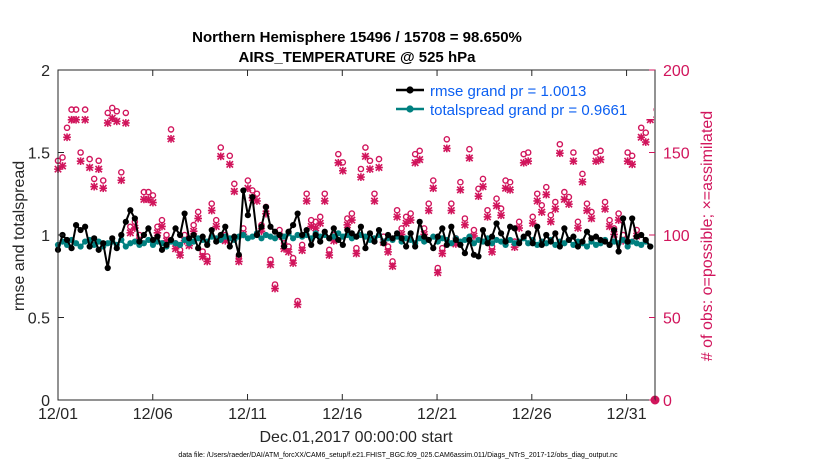 Image resolution: width=830 pixels, height=470 pixels. What do you see at coordinates (532, 414) in the screenshot?
I see `x-tick-label: 12/26` at bounding box center [532, 414].